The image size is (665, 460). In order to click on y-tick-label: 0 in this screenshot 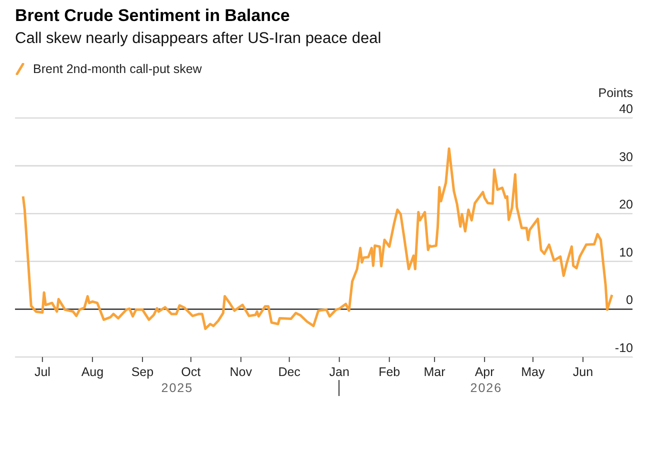, I will do `click(630, 300)`.